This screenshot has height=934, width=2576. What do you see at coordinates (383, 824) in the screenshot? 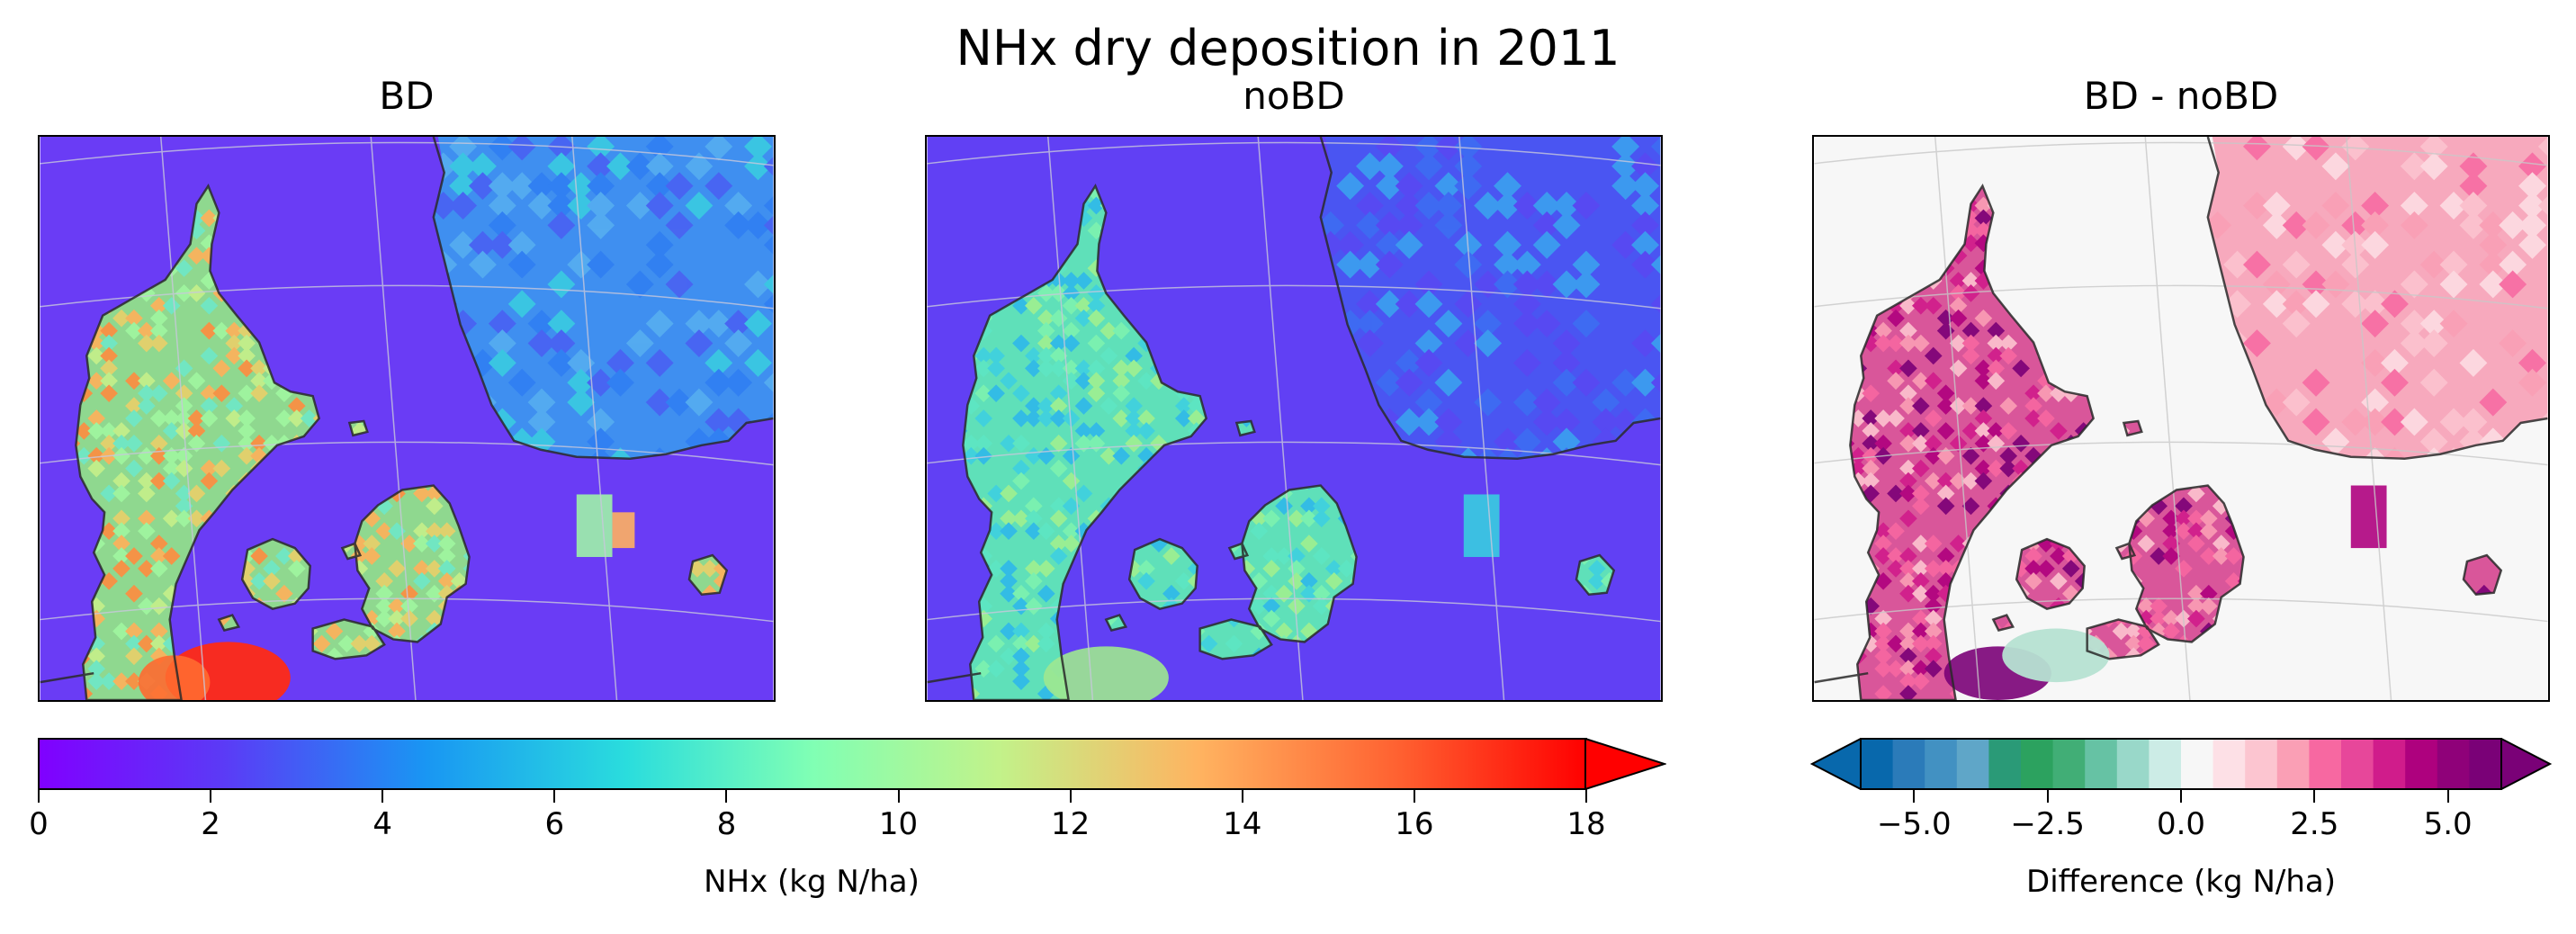
I see `nhx-colorbar-tick-label: 4` at bounding box center [383, 824].